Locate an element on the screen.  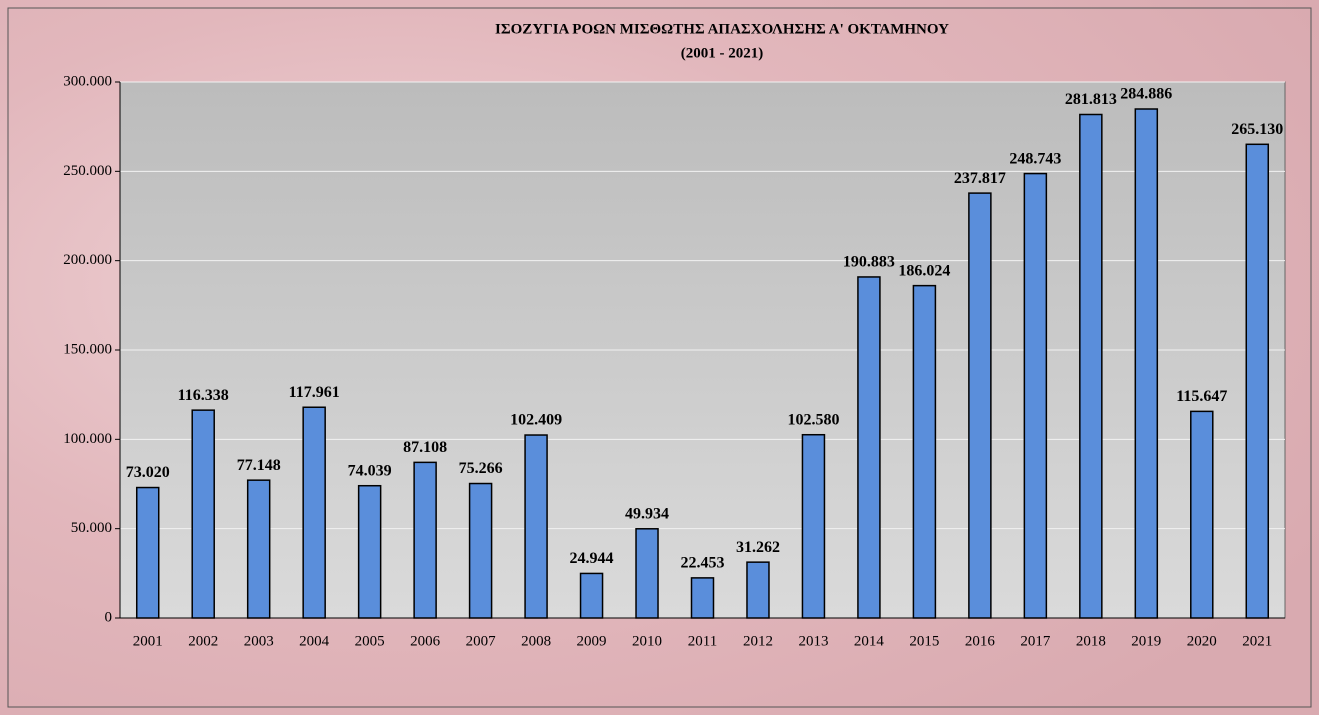
value-label: 237.817 is located at coordinates (980, 178).